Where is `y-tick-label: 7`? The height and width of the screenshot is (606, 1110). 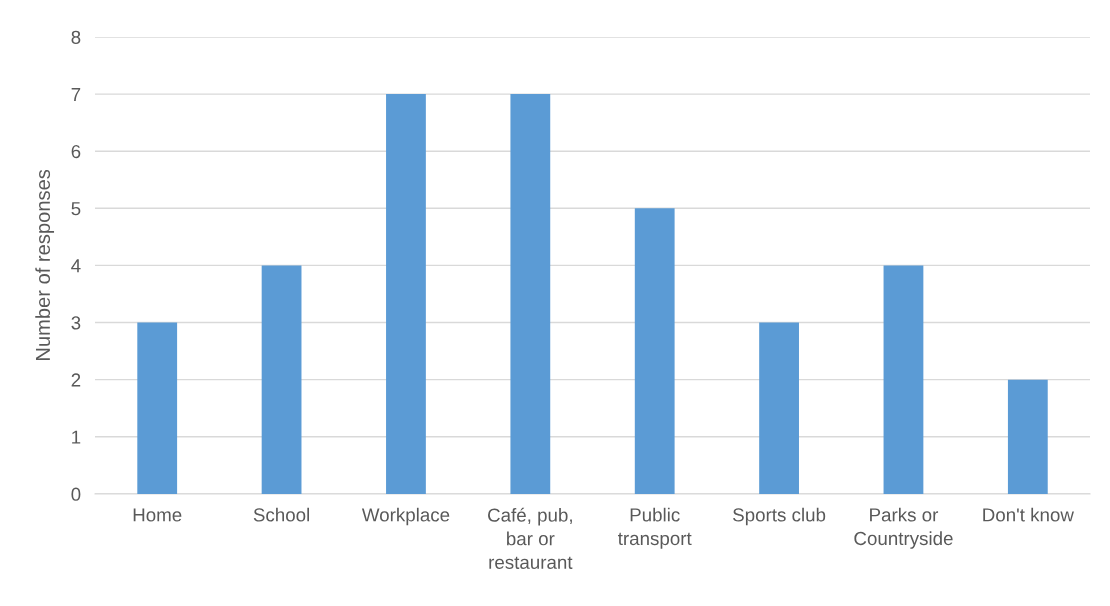 y-tick-label: 7 is located at coordinates (76, 94).